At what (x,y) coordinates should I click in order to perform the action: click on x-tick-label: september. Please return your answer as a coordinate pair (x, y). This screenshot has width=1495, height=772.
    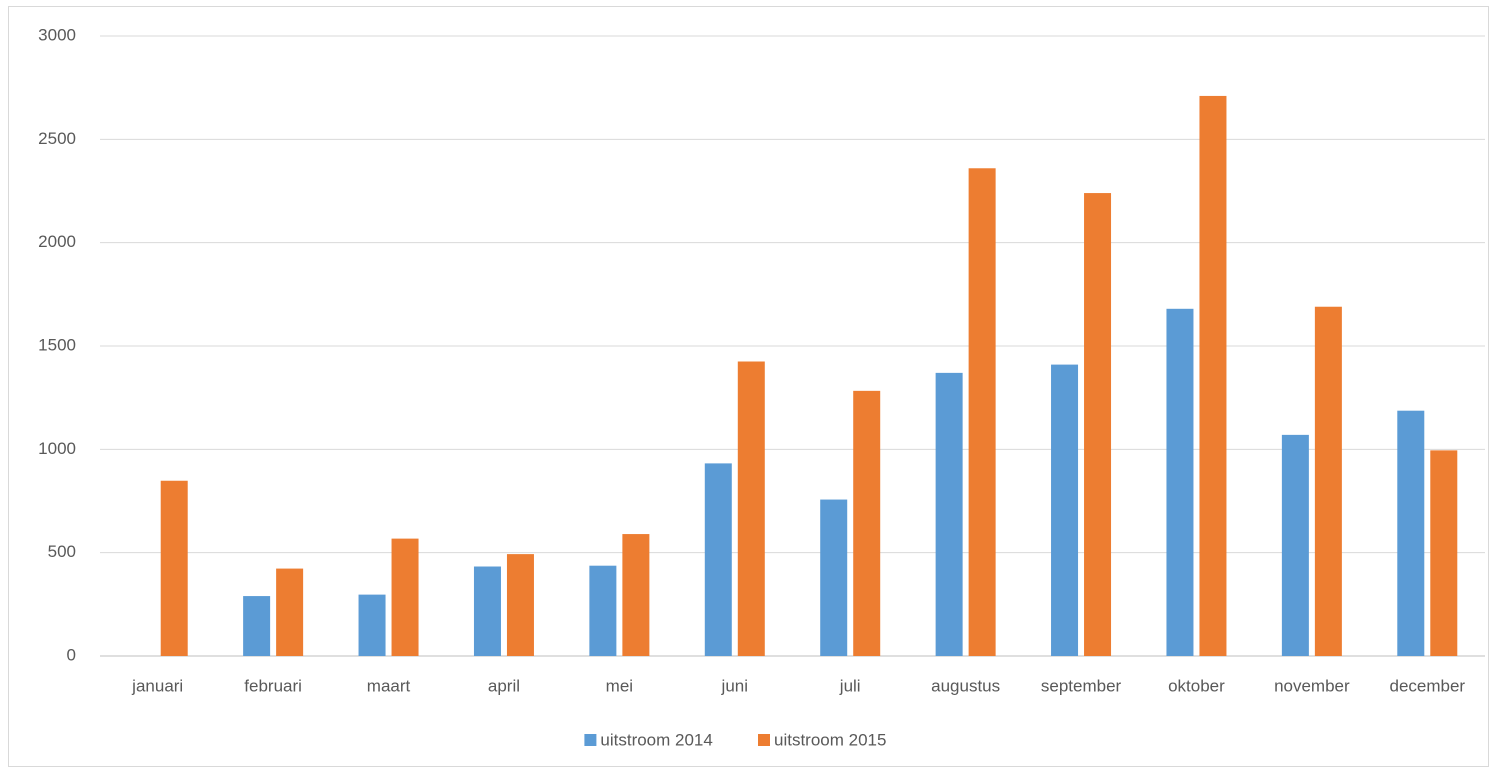
    Looking at the image, I should click on (1081, 685).